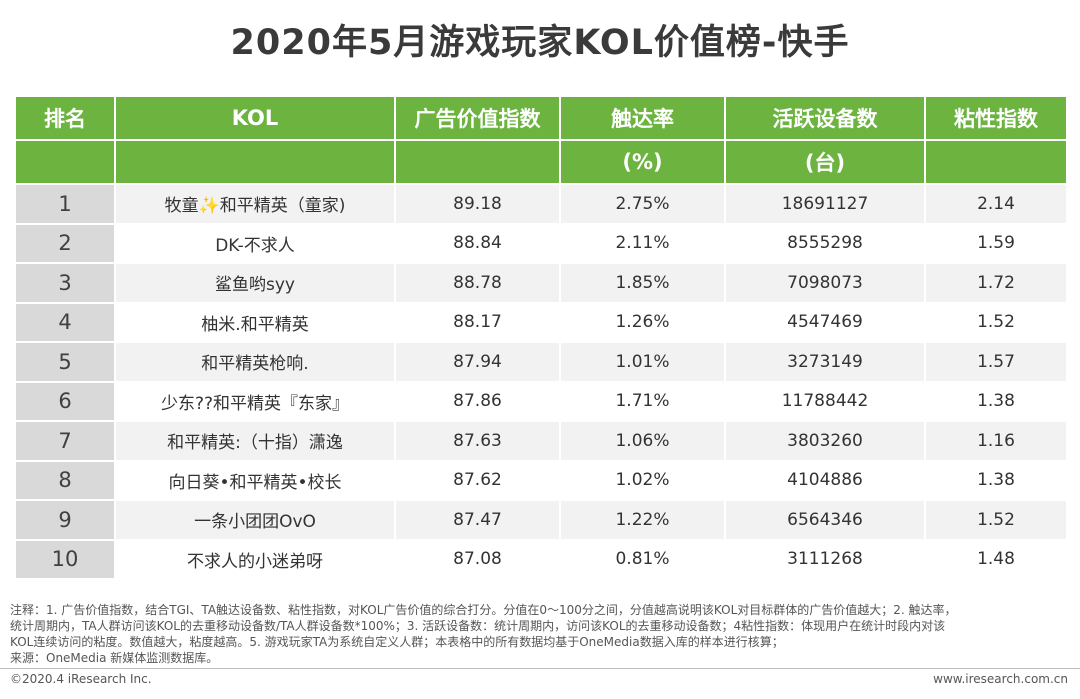  I want to click on active-devices-cell: 3803260, so click(825, 441).